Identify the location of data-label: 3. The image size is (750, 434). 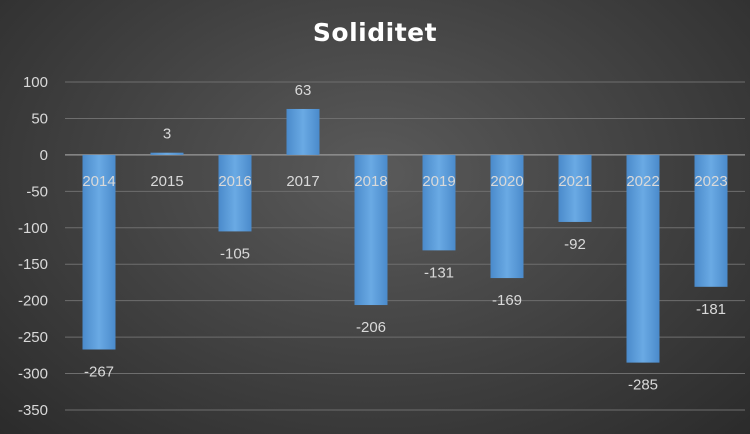
(167, 134).